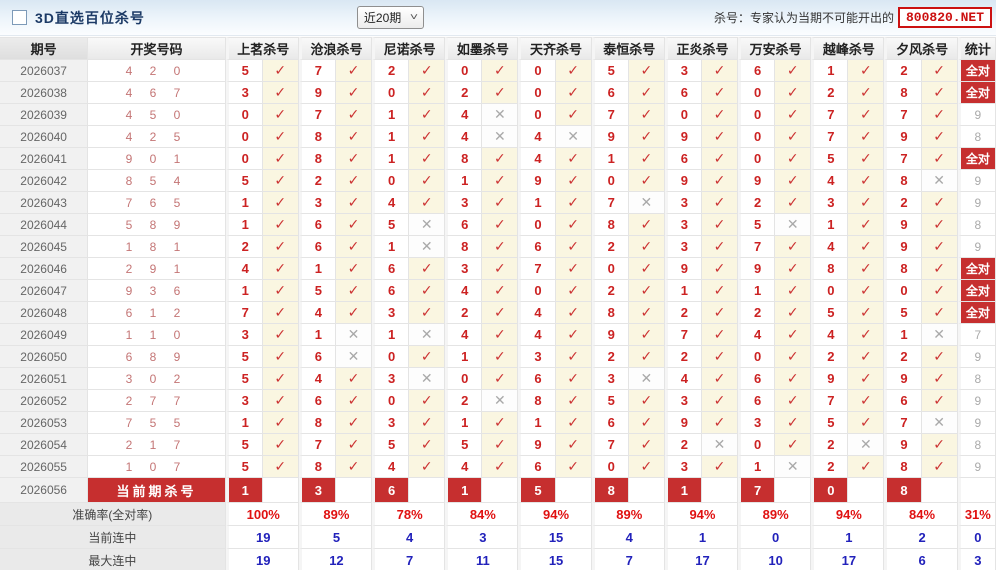 This screenshot has width=996, height=570. What do you see at coordinates (757, 490) in the screenshot?
I see `current-kill-number-cell: 7` at bounding box center [757, 490].